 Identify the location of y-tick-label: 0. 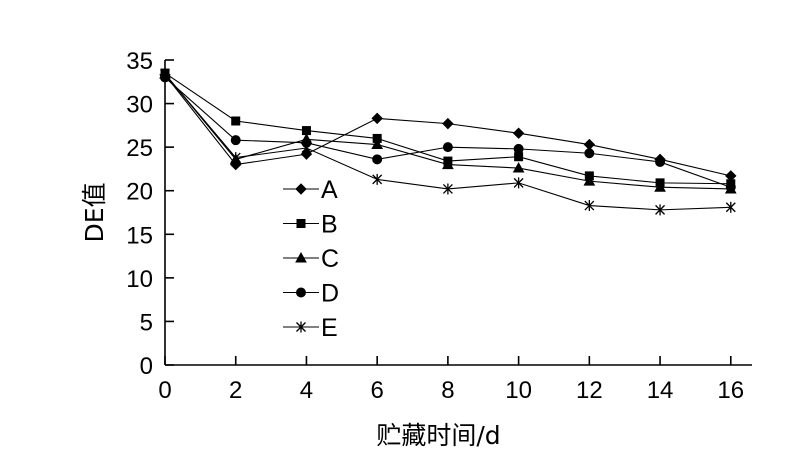
(146, 366).